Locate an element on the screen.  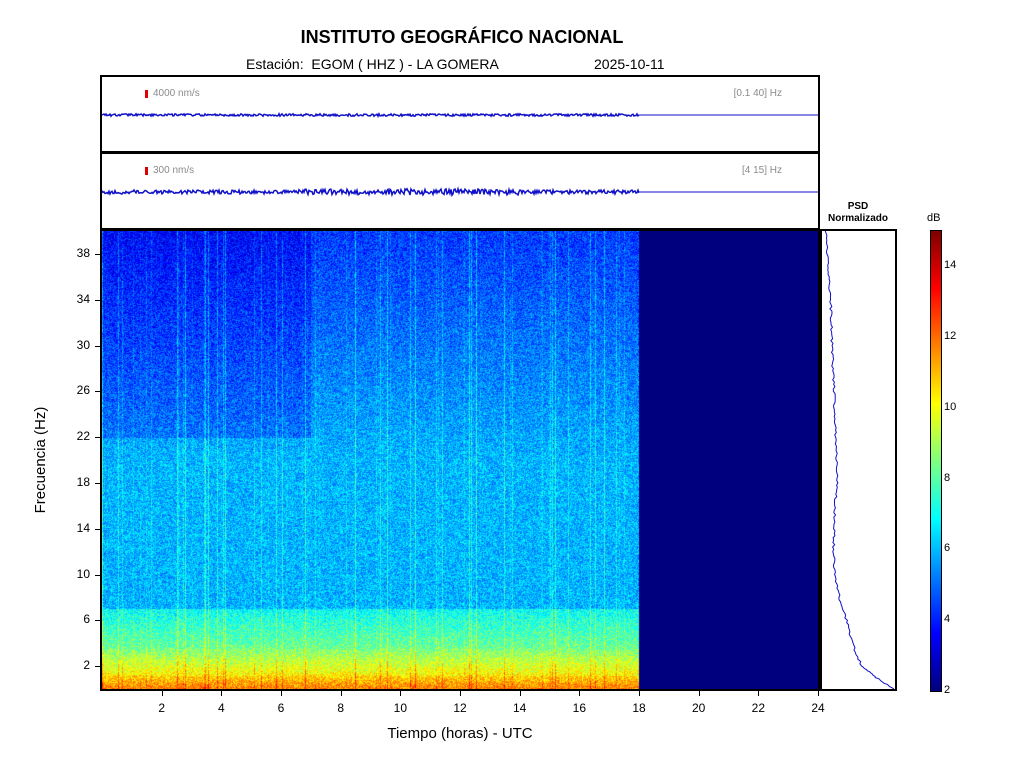
x-tick-label: 14 is located at coordinates (519, 708).